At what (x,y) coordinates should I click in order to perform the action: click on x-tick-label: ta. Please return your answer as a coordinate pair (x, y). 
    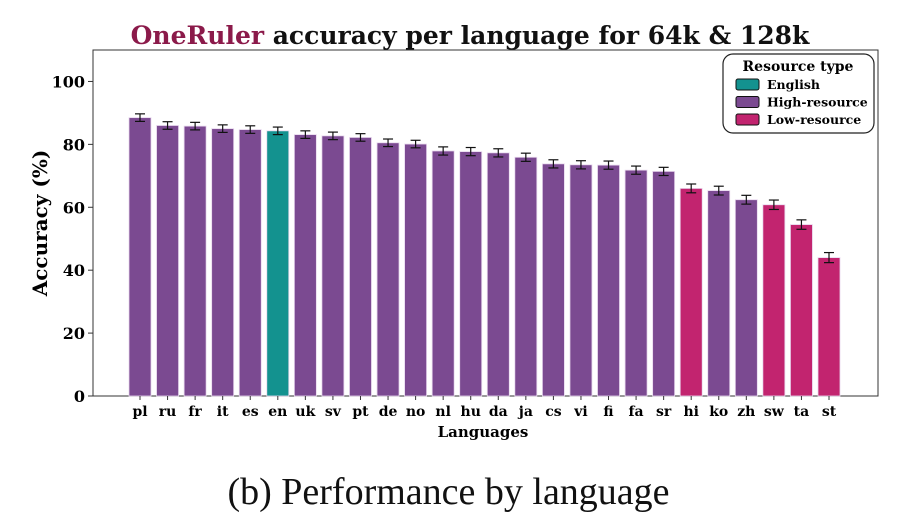
    Looking at the image, I should click on (802, 412).